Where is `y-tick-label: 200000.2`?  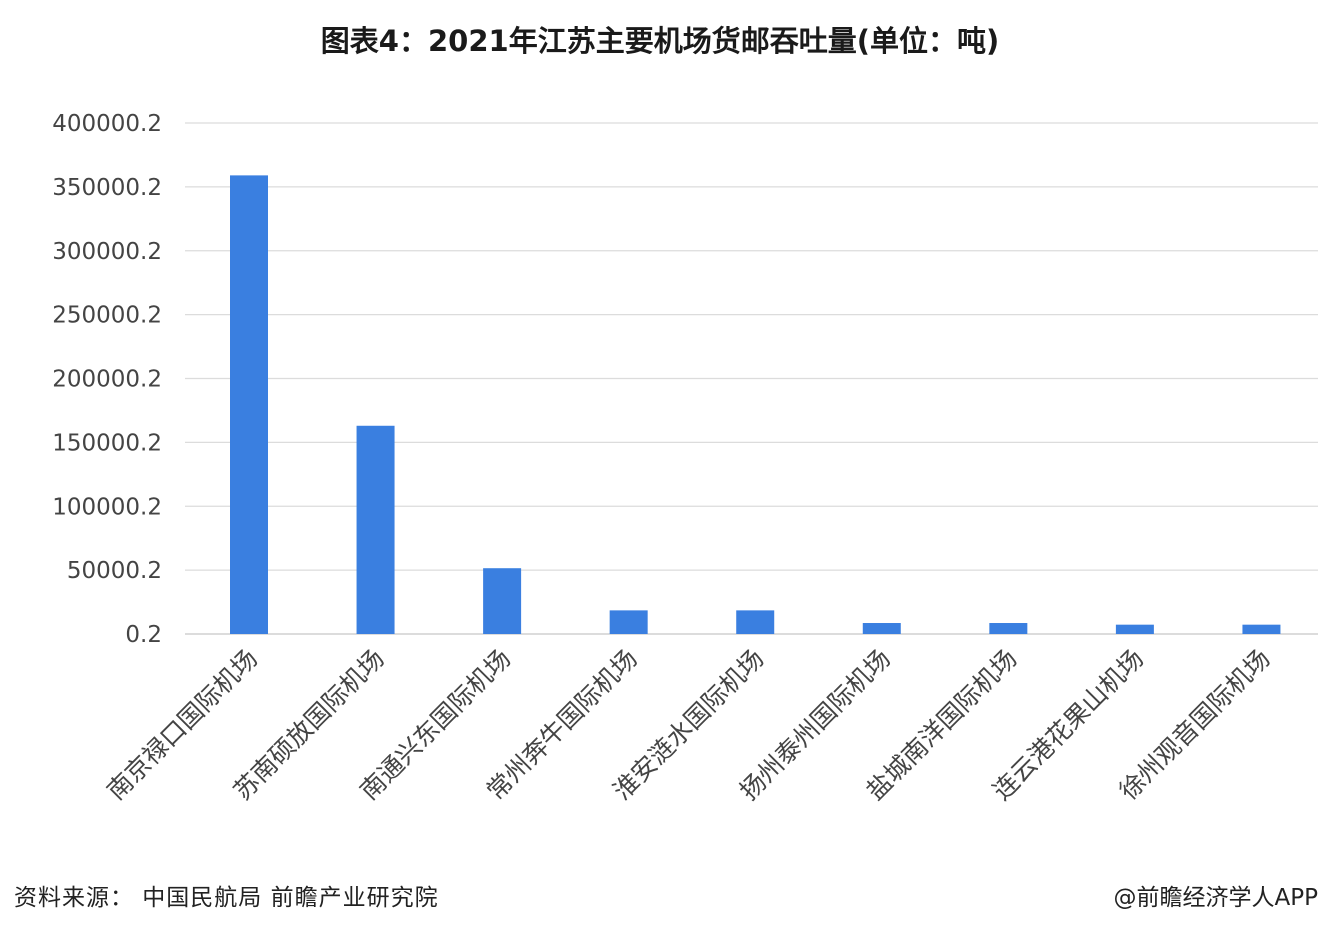 y-tick-label: 200000.2 is located at coordinates (107, 380).